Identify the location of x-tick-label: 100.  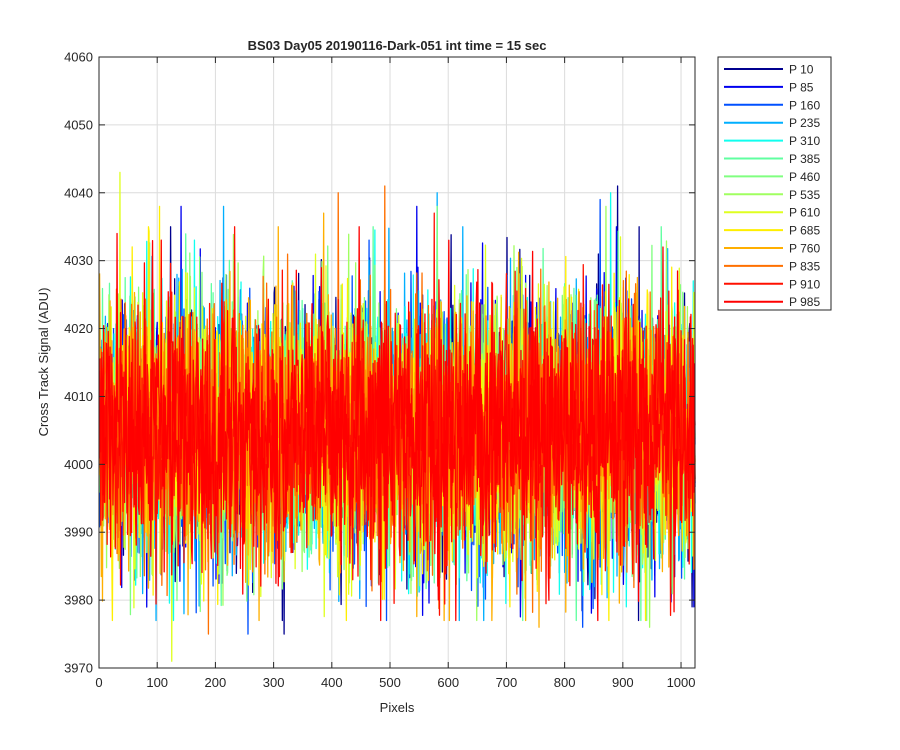
(157, 682).